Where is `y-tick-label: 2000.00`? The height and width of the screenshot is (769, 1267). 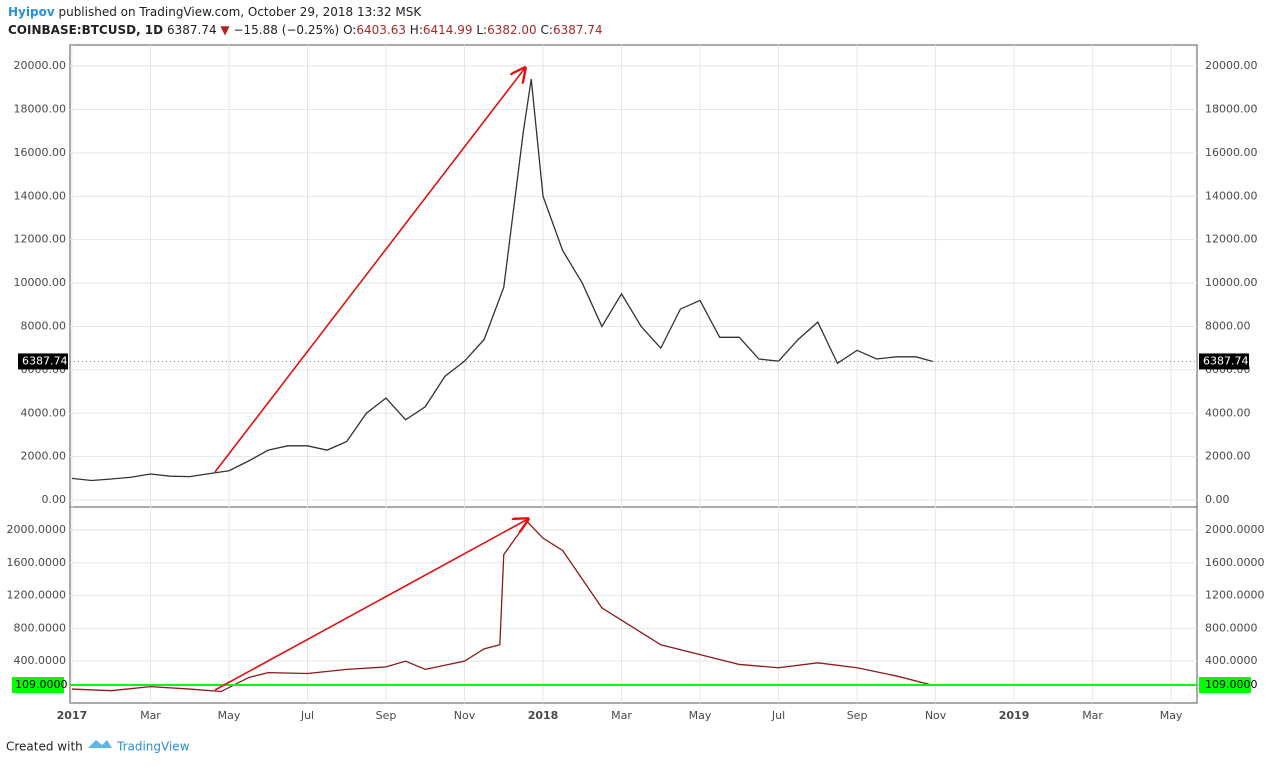
y-tick-label: 2000.00 is located at coordinates (44, 456).